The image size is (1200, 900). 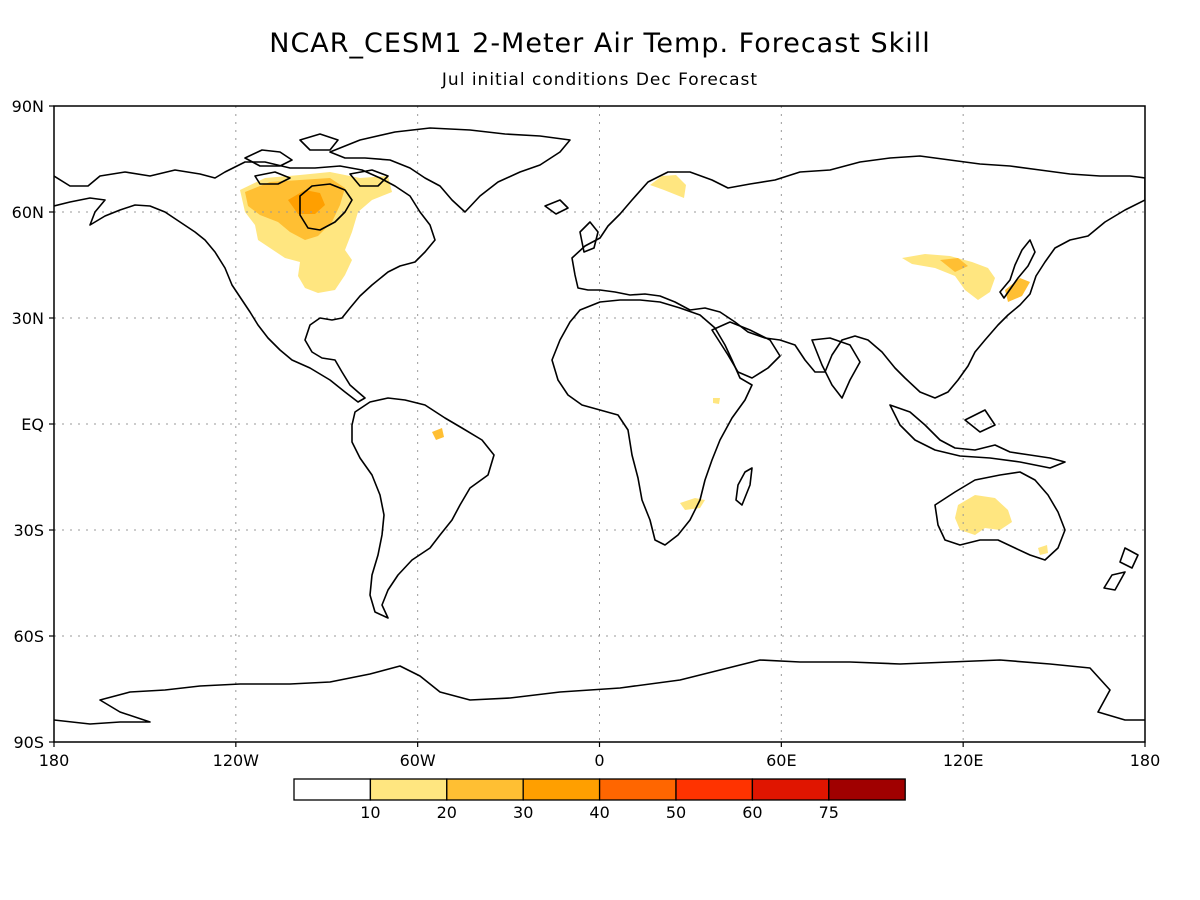 I want to click on y-tick-labels: 90N 60N 30N EQ 30S 60S 90S, so click(x=33, y=424).